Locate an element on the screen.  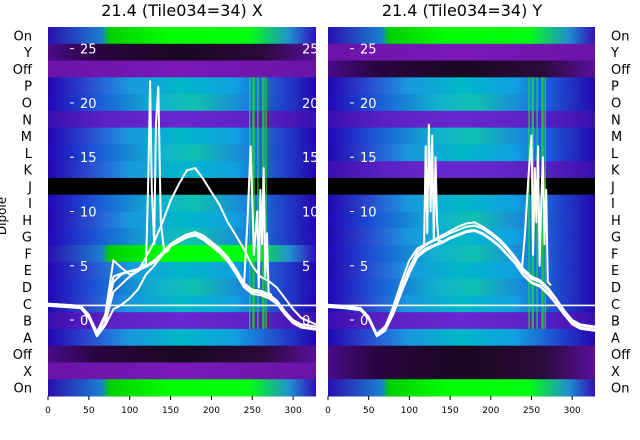
row-label-right: A is located at coordinates (615, 338).